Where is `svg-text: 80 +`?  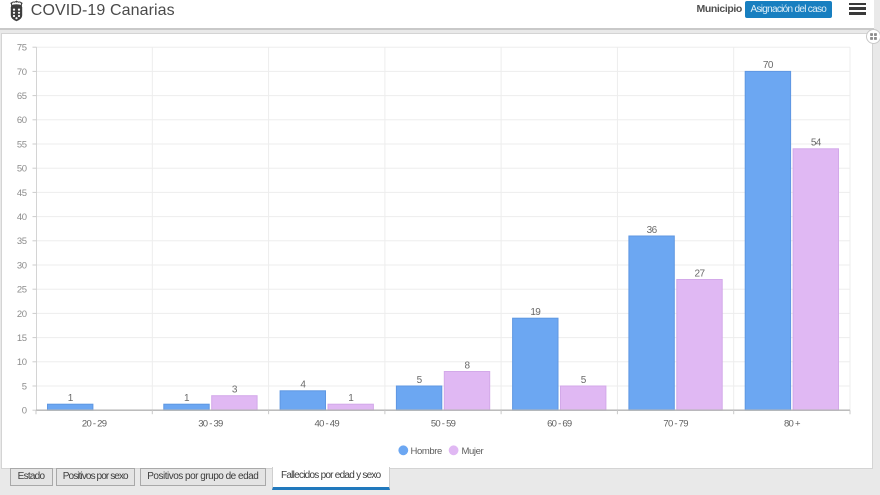
svg-text: 80 + is located at coordinates (792, 424).